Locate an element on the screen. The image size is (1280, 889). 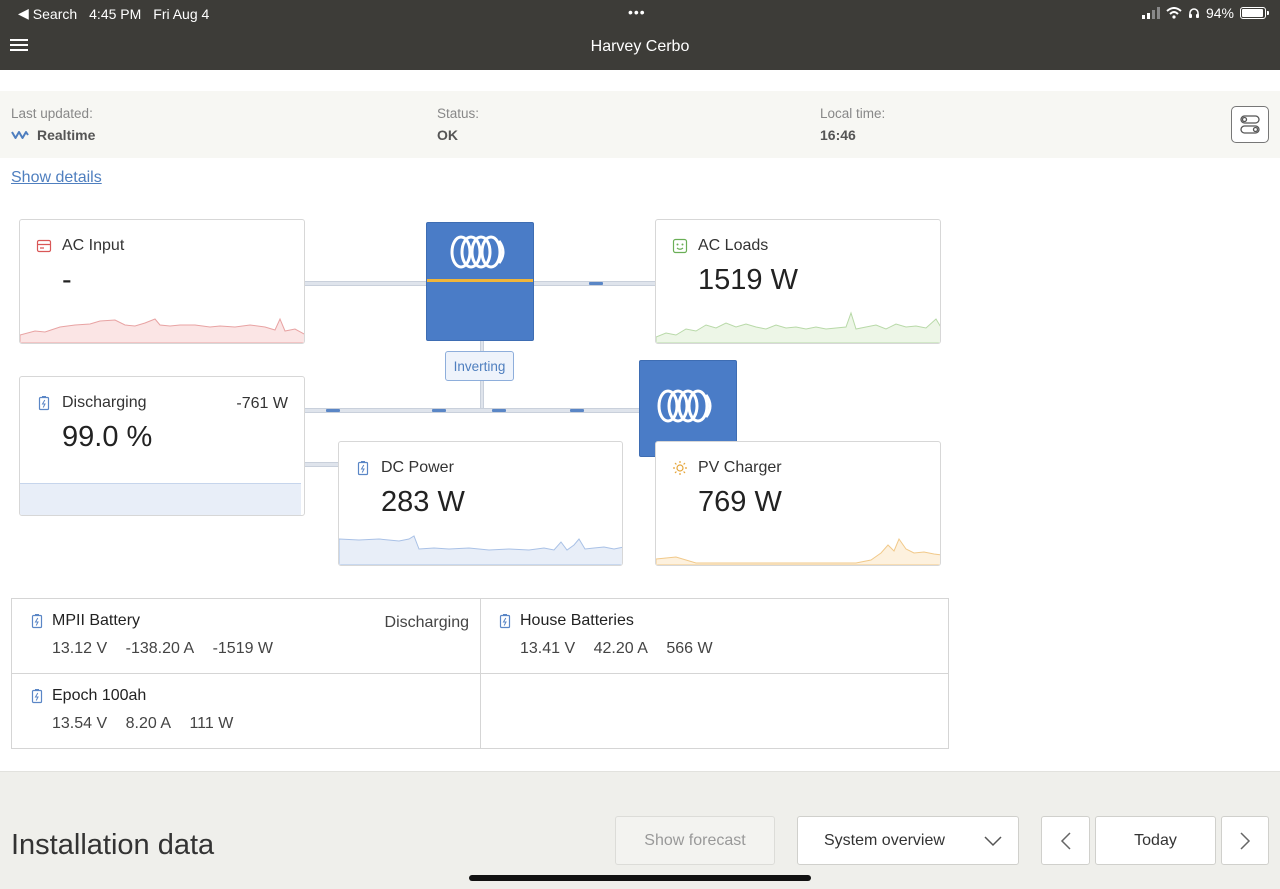
status-value: OK is located at coordinates (447, 135).